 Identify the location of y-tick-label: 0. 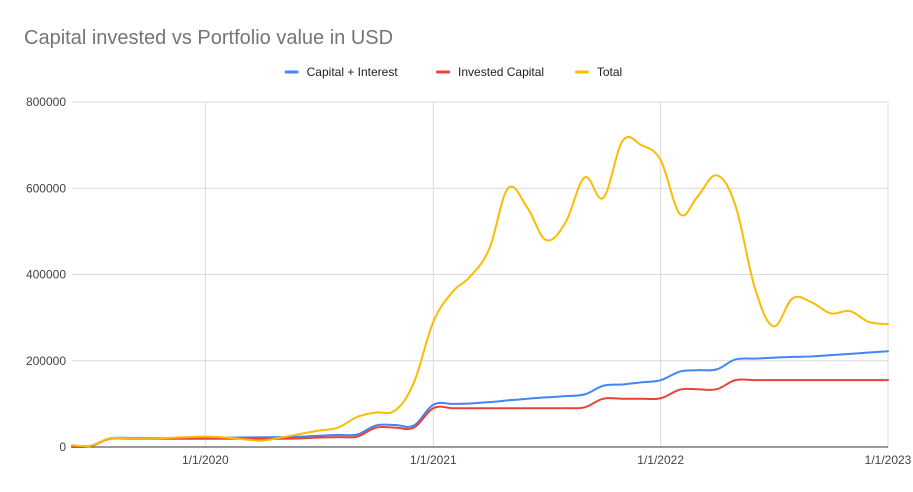
(62, 447).